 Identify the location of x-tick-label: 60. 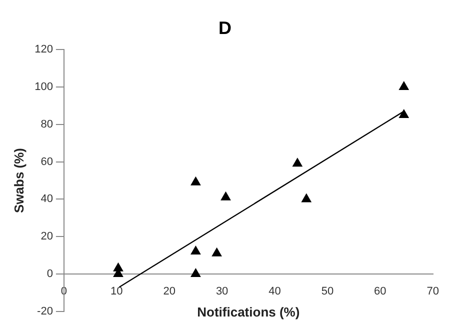
(380, 292).